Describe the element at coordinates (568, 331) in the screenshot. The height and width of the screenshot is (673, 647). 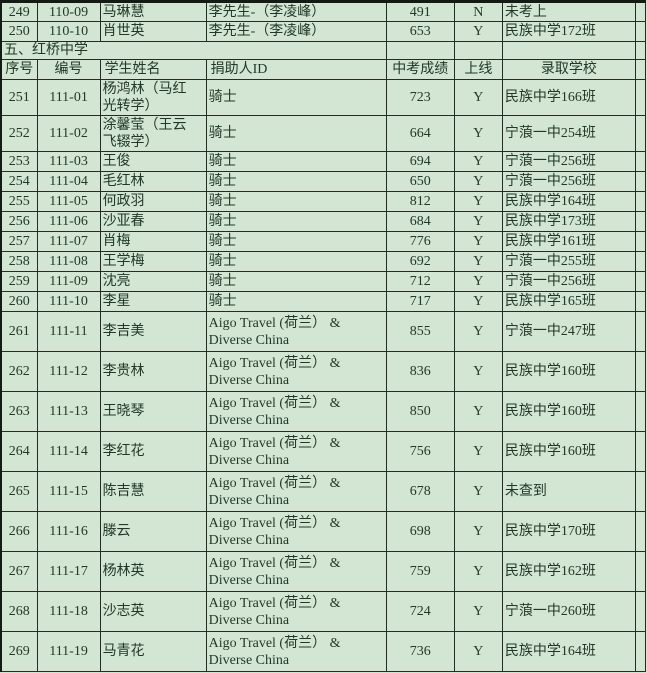
I see `cell-school: 宁蒗一中247班` at that location.